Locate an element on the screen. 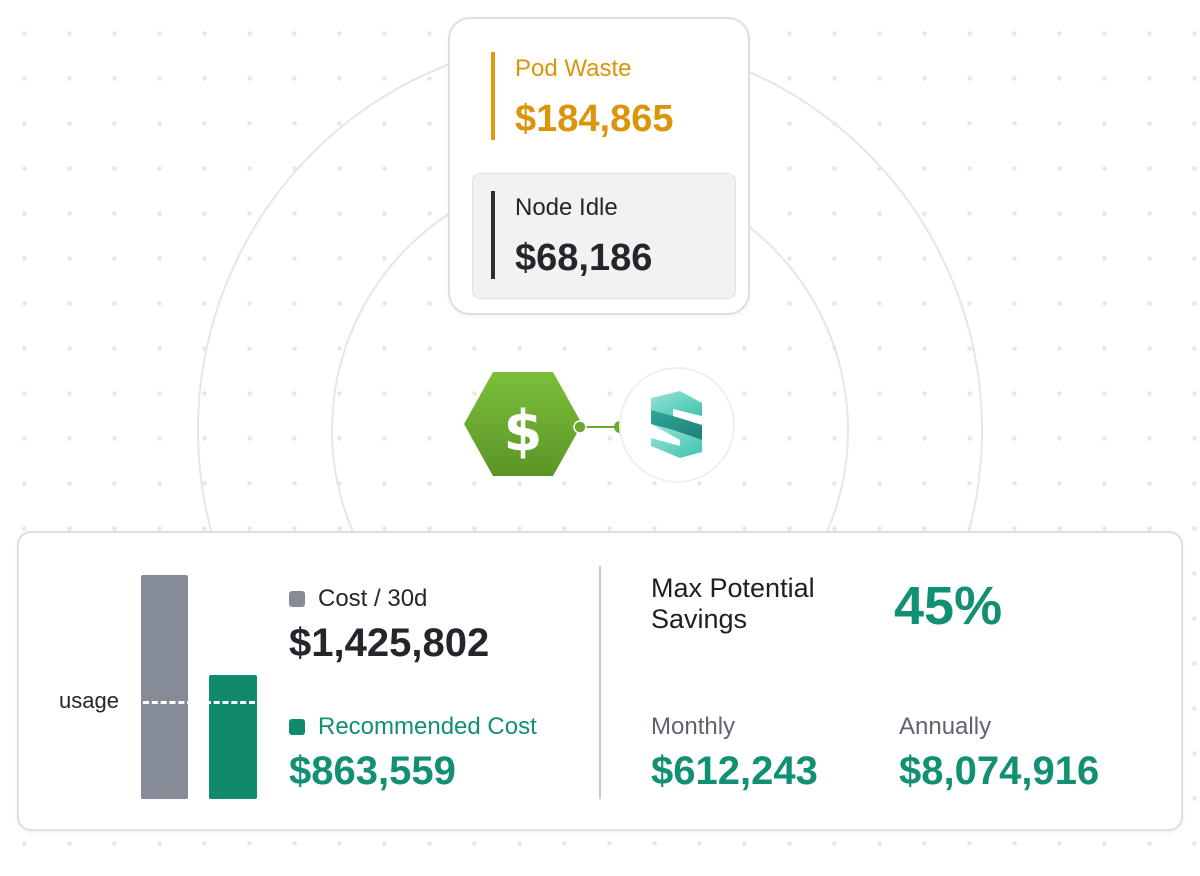 The width and height of the screenshot is (1200, 876). node-idle-label: Node Idle is located at coordinates (566, 207).